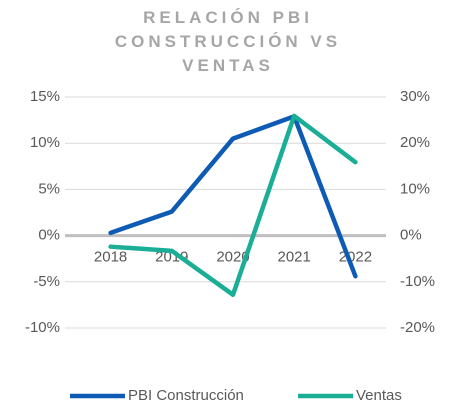 Image resolution: width=457 pixels, height=407 pixels. I want to click on legend-label: PBI Construcción, so click(186, 395).